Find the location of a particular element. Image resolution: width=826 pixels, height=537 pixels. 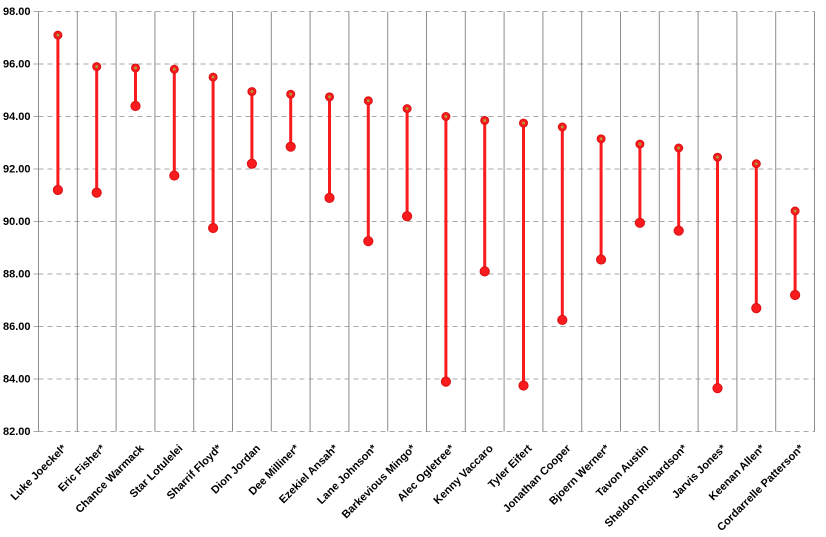

category-label: Luke Joeckel* is located at coordinates (39, 472).